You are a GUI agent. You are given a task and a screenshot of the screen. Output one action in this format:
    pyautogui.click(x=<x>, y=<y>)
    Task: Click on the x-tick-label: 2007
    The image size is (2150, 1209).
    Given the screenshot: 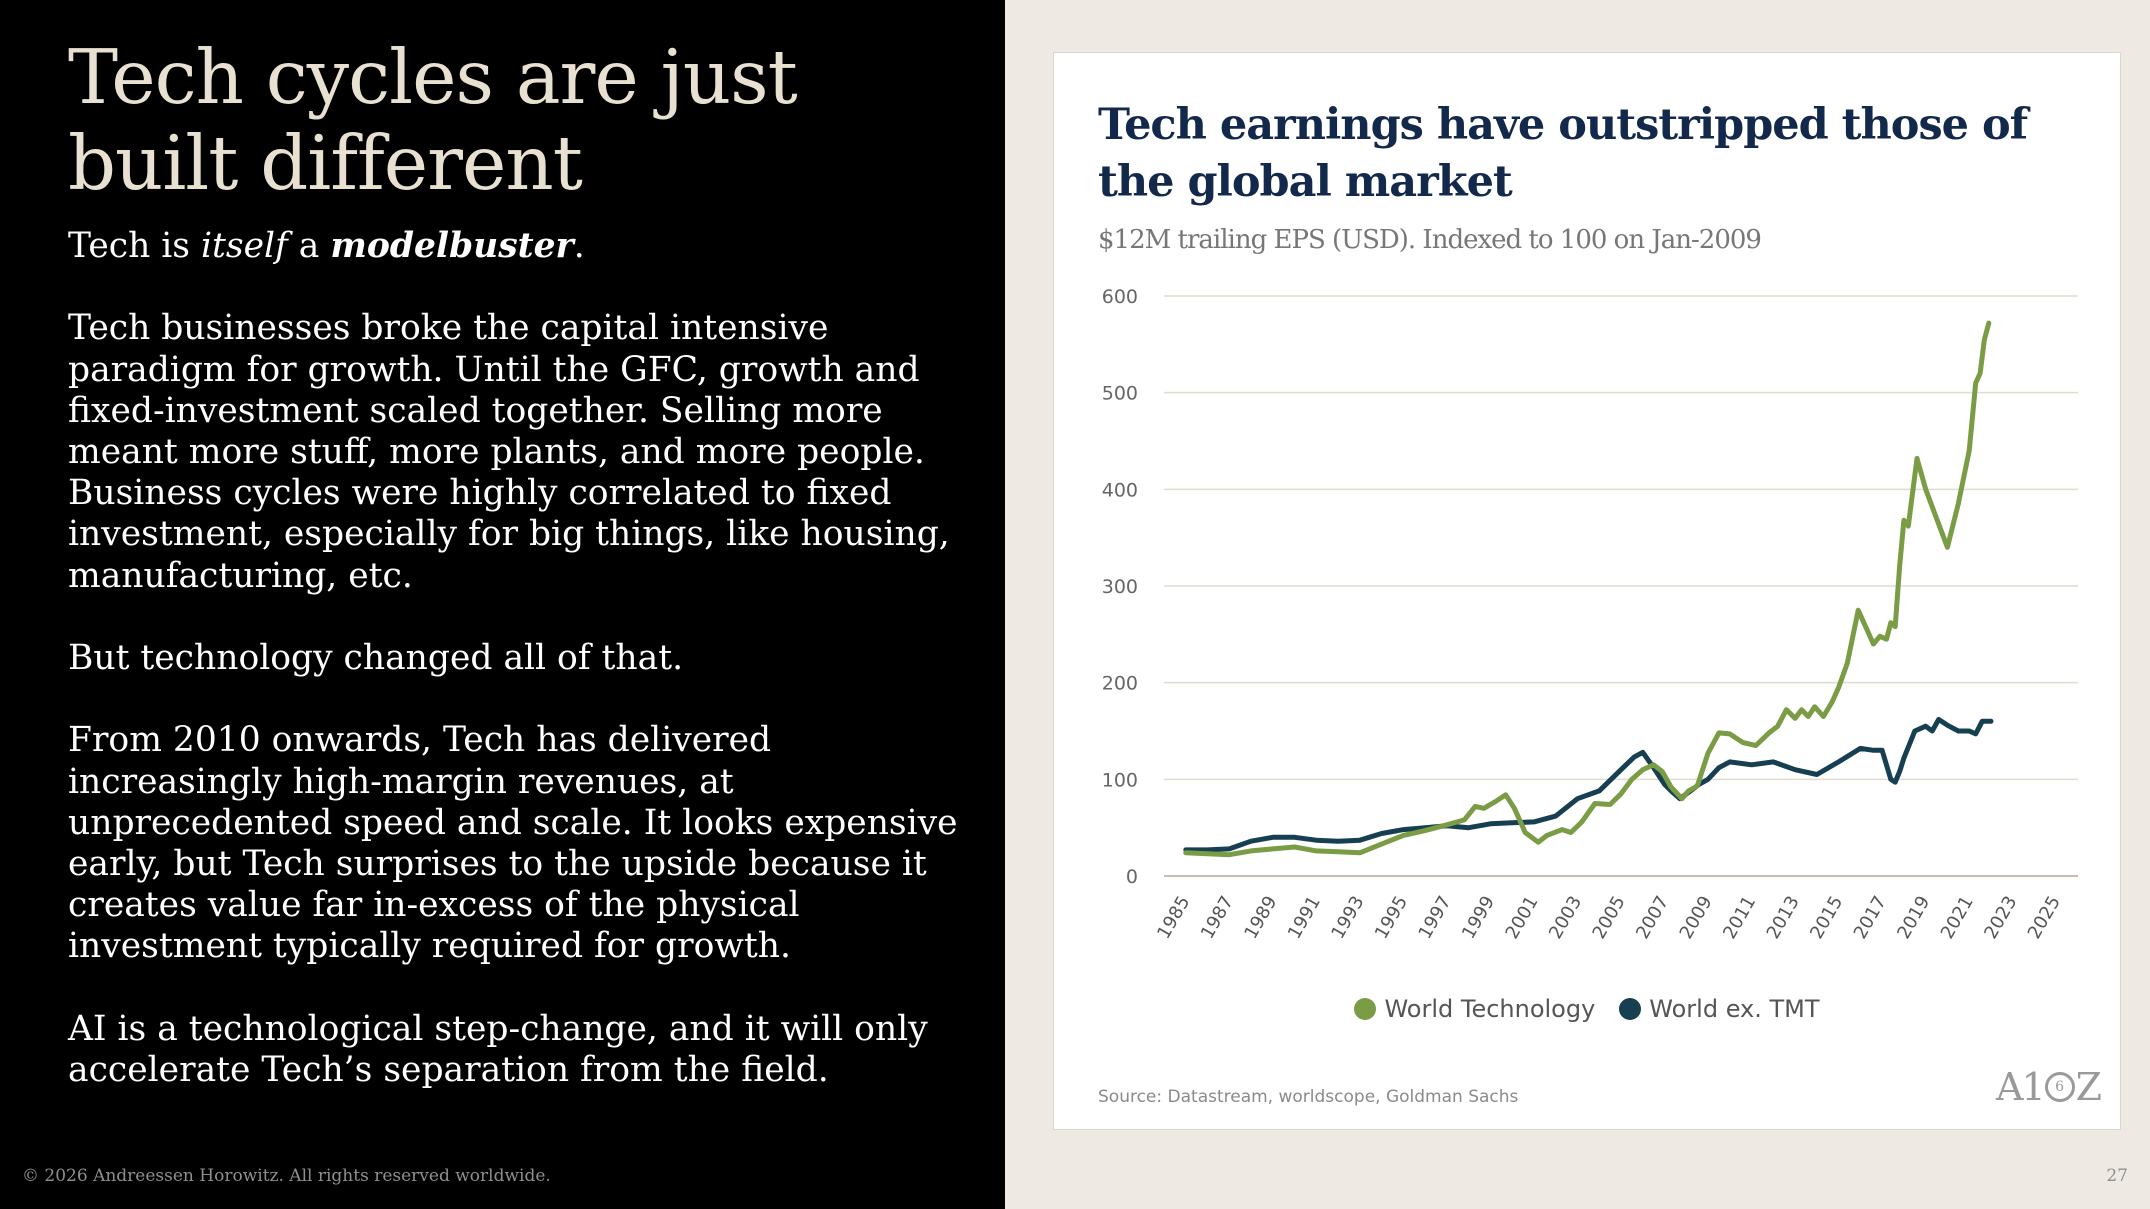 What is the action you would take?
    pyautogui.click(x=1652, y=918)
    